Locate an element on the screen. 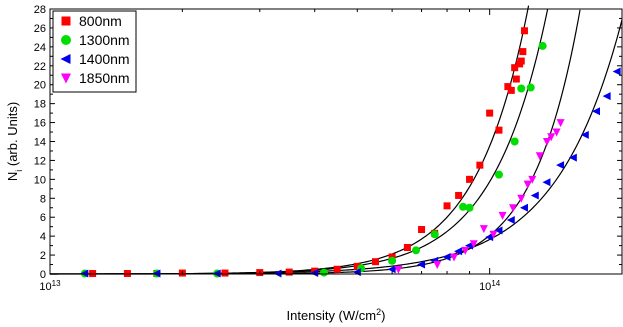 This screenshot has width=623, height=327. y-tick-label: 6 is located at coordinates (43, 218).